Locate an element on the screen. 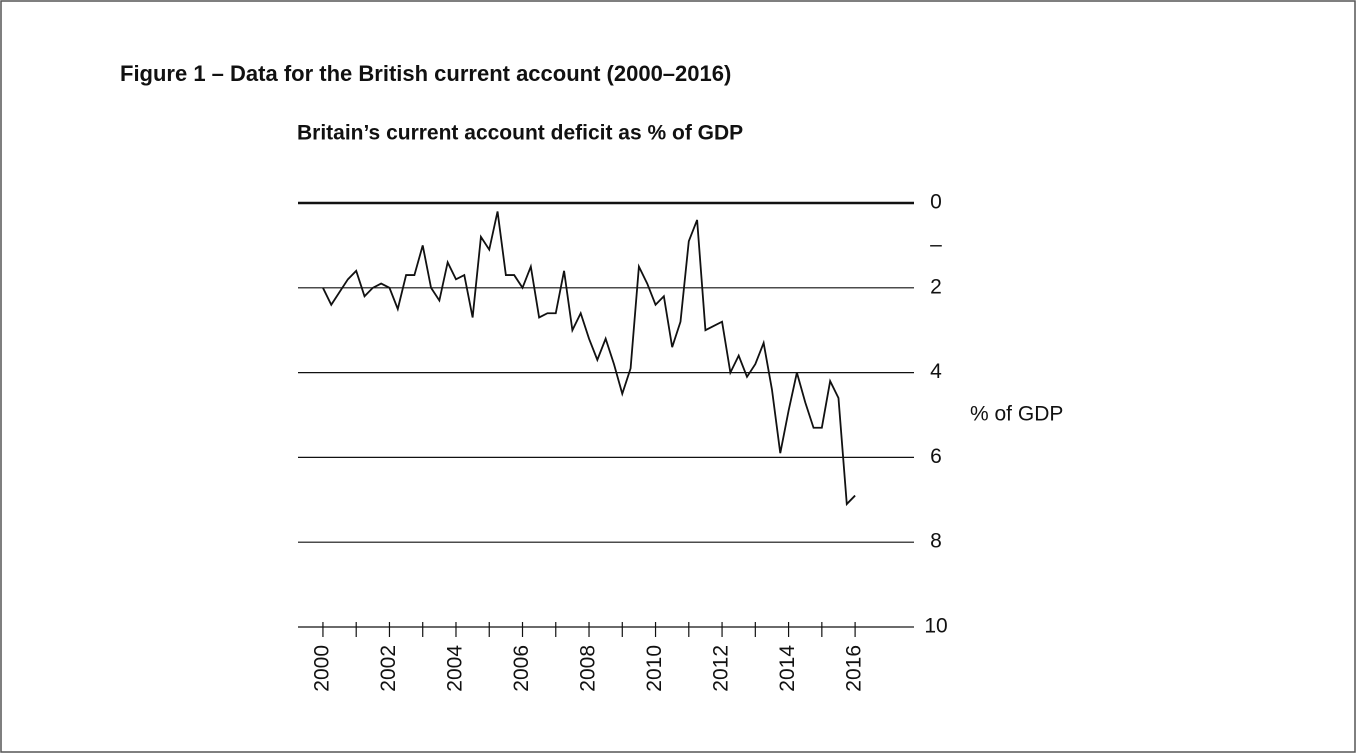 The width and height of the screenshot is (1358, 755). x-tick-label: 2006 is located at coordinates (521, 668).